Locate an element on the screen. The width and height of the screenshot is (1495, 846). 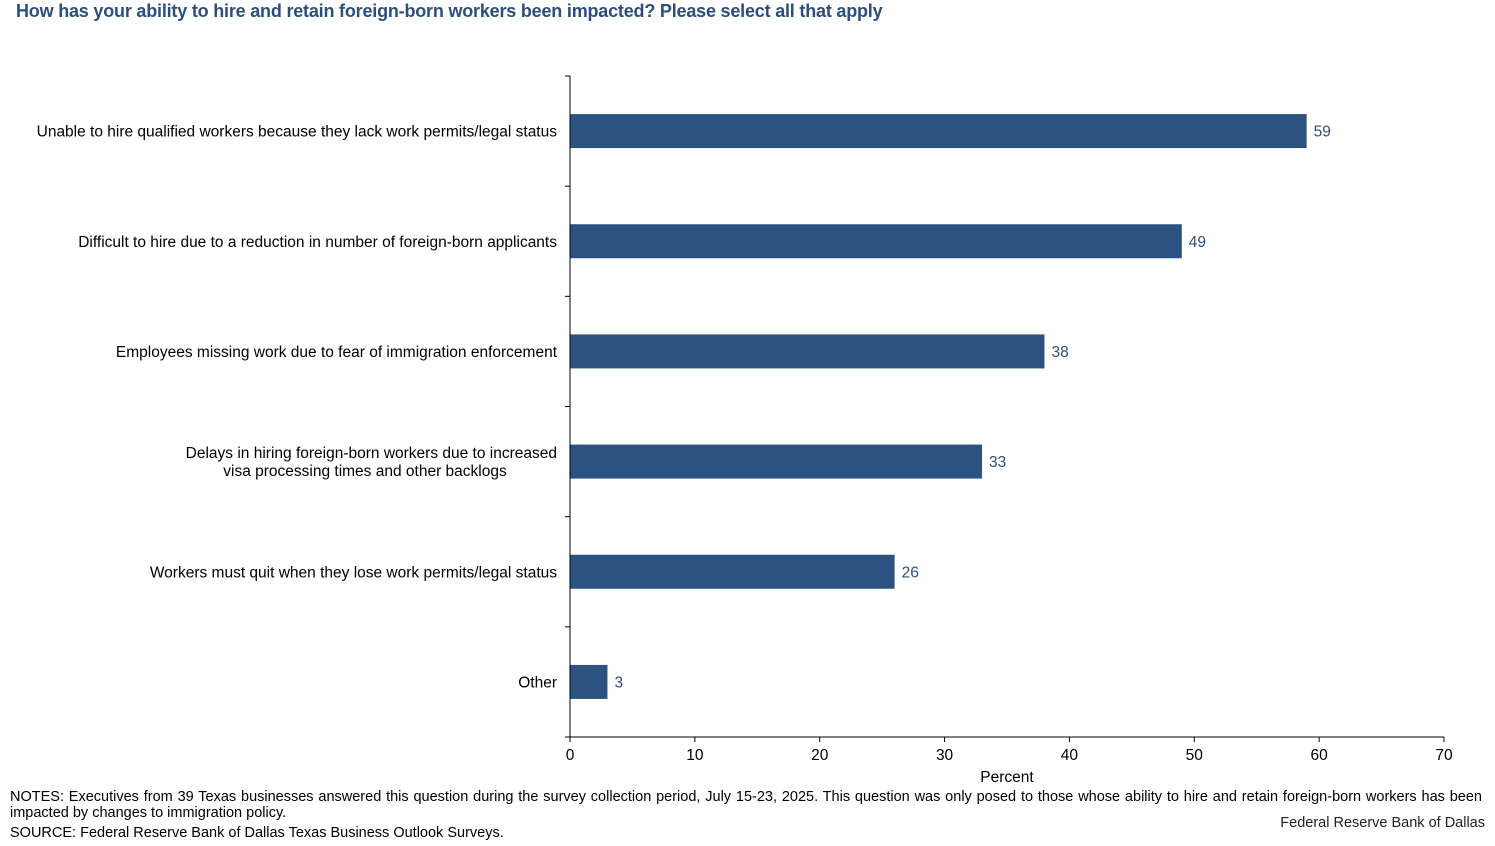
x-tick-label: 0 is located at coordinates (570, 755).